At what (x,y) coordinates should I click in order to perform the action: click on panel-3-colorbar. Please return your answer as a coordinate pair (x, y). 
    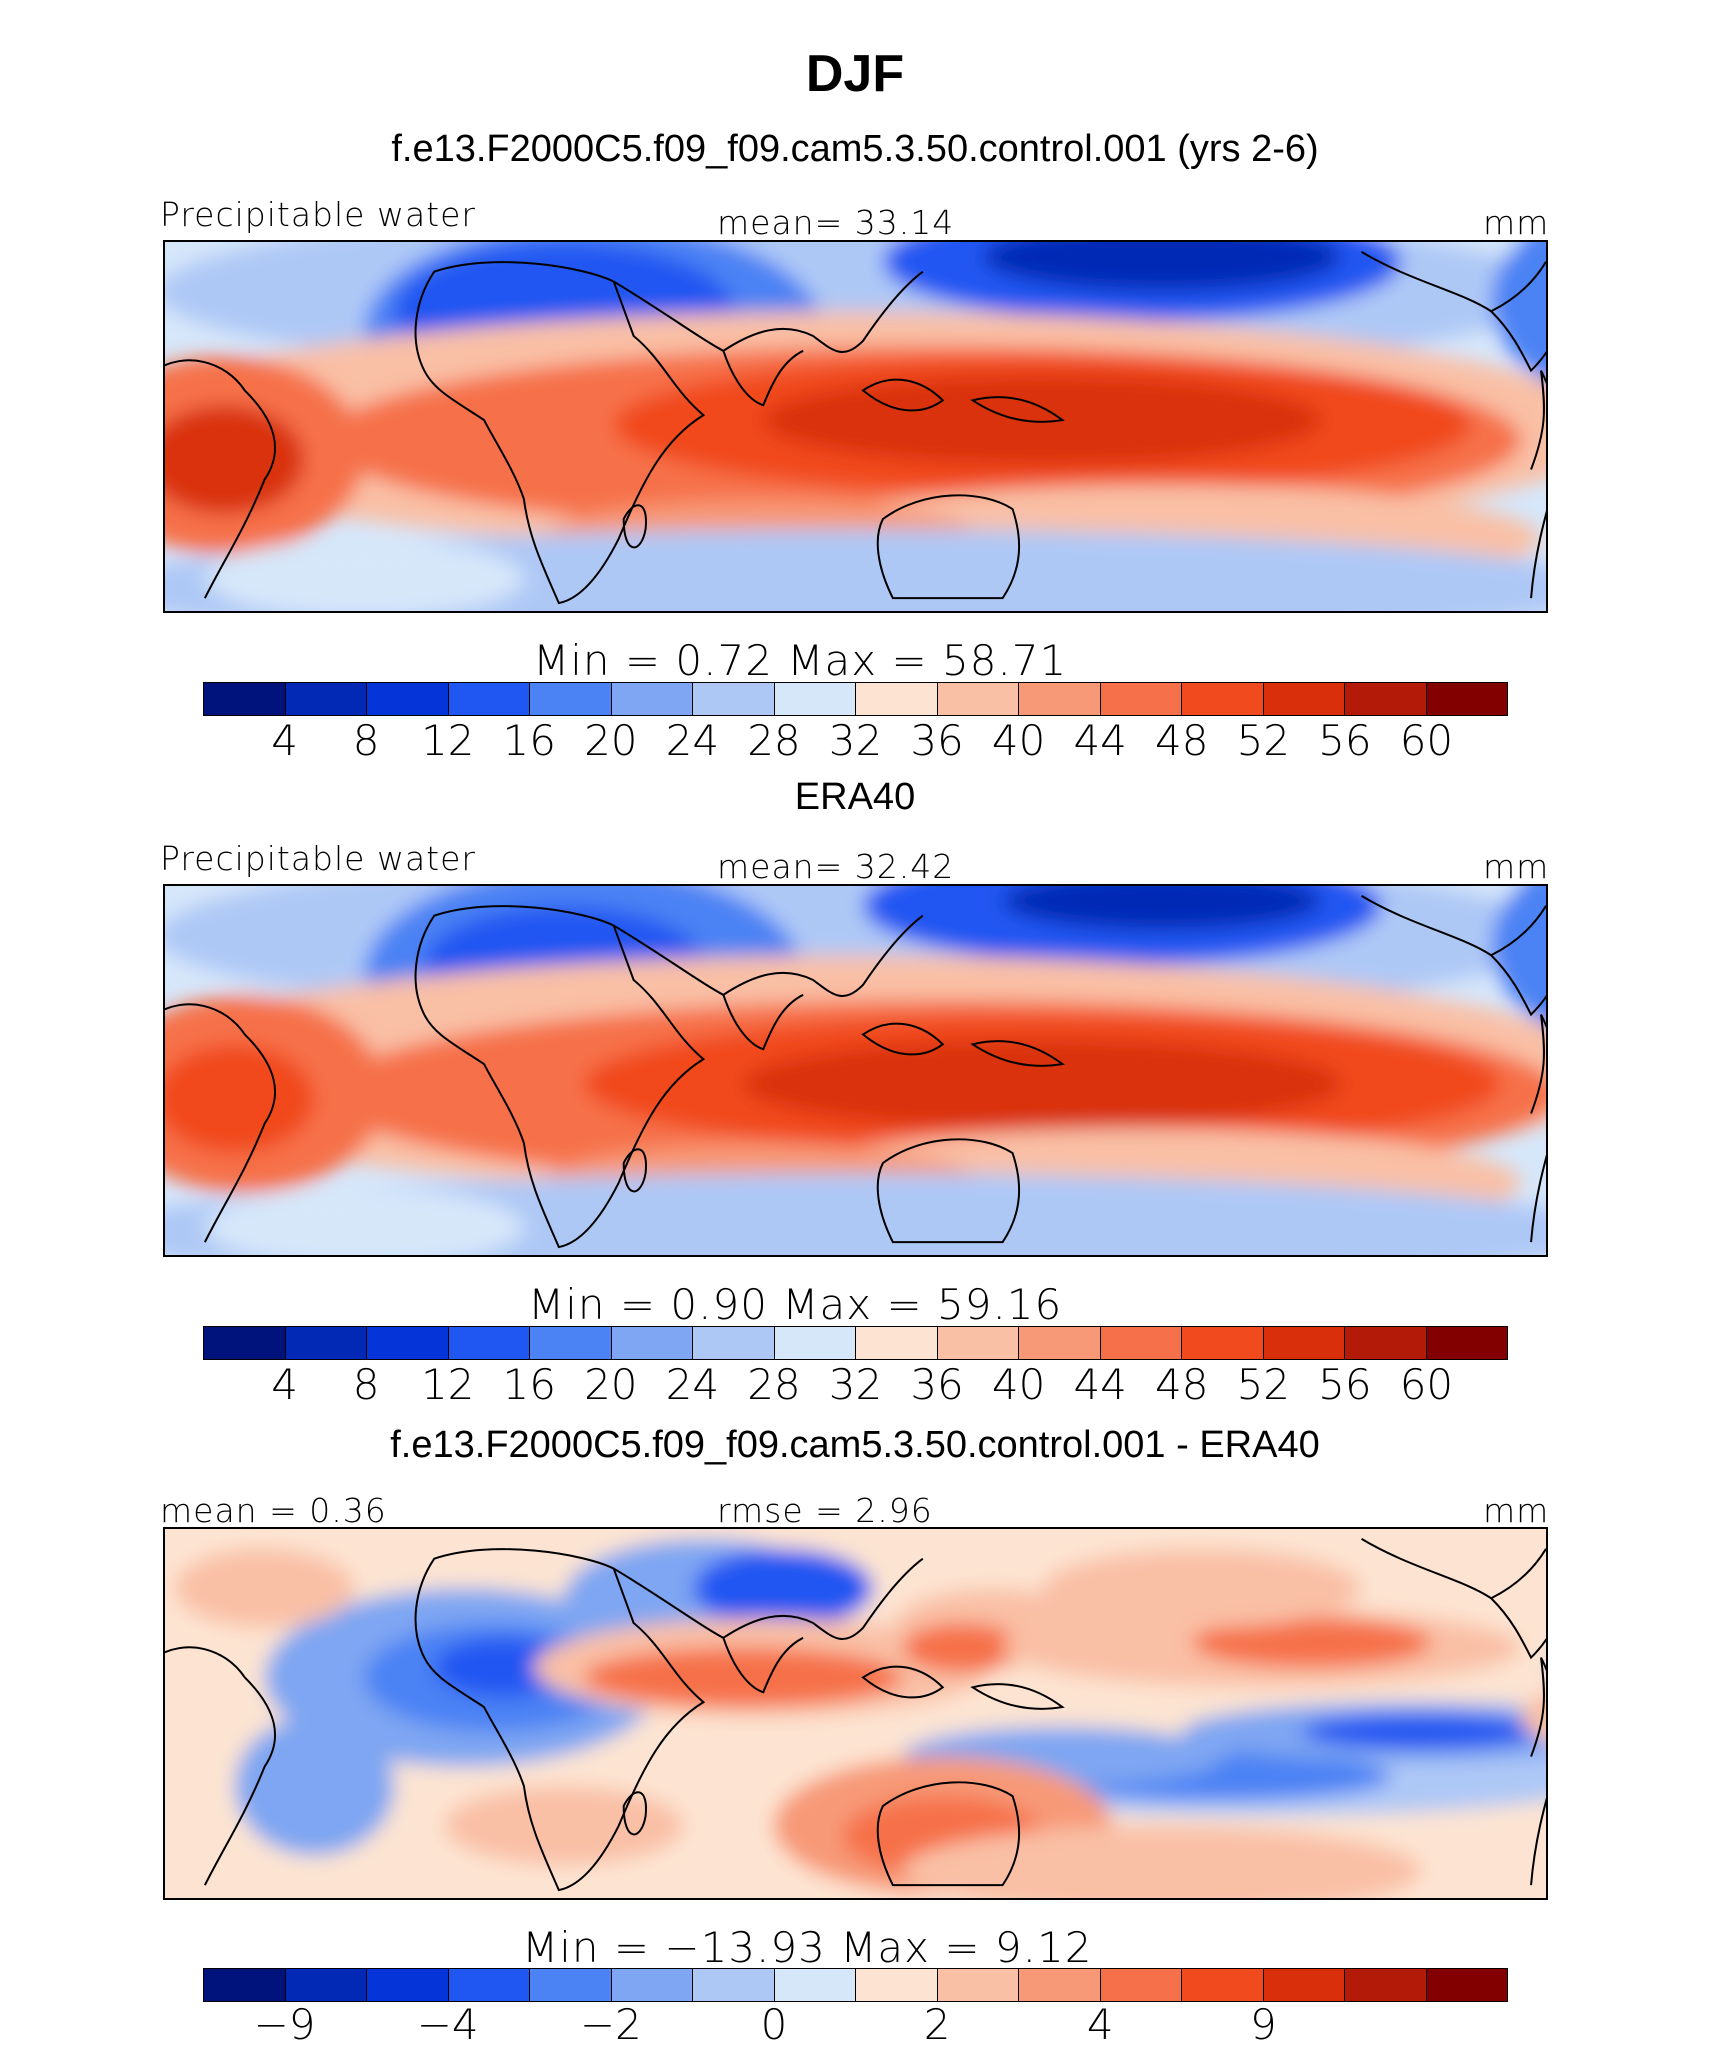
    Looking at the image, I should click on (855, 1985).